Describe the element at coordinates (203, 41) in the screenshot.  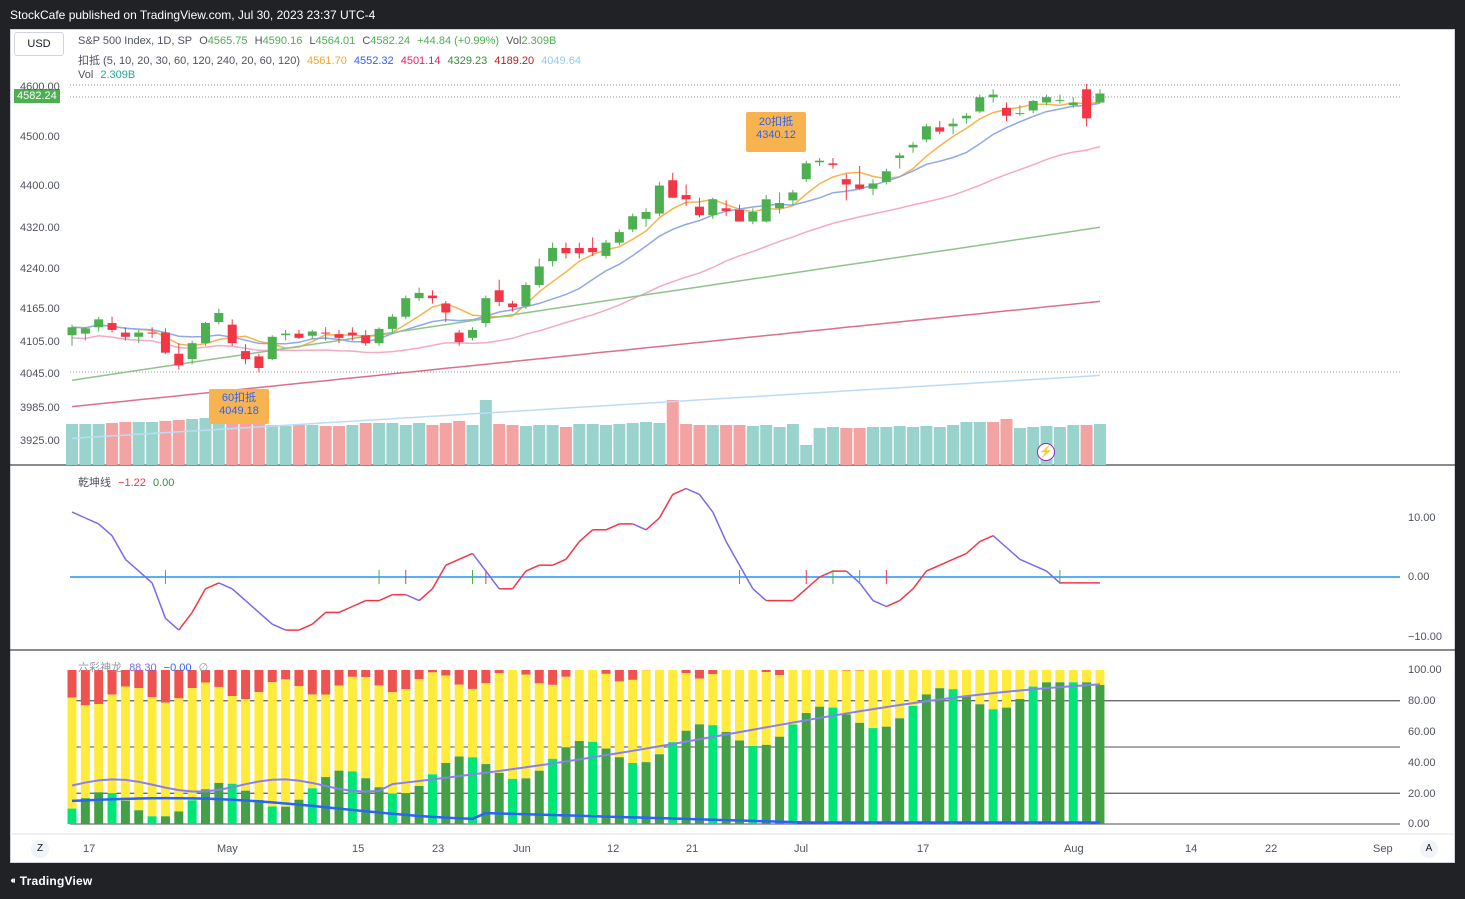
I see `open-label: O` at that location.